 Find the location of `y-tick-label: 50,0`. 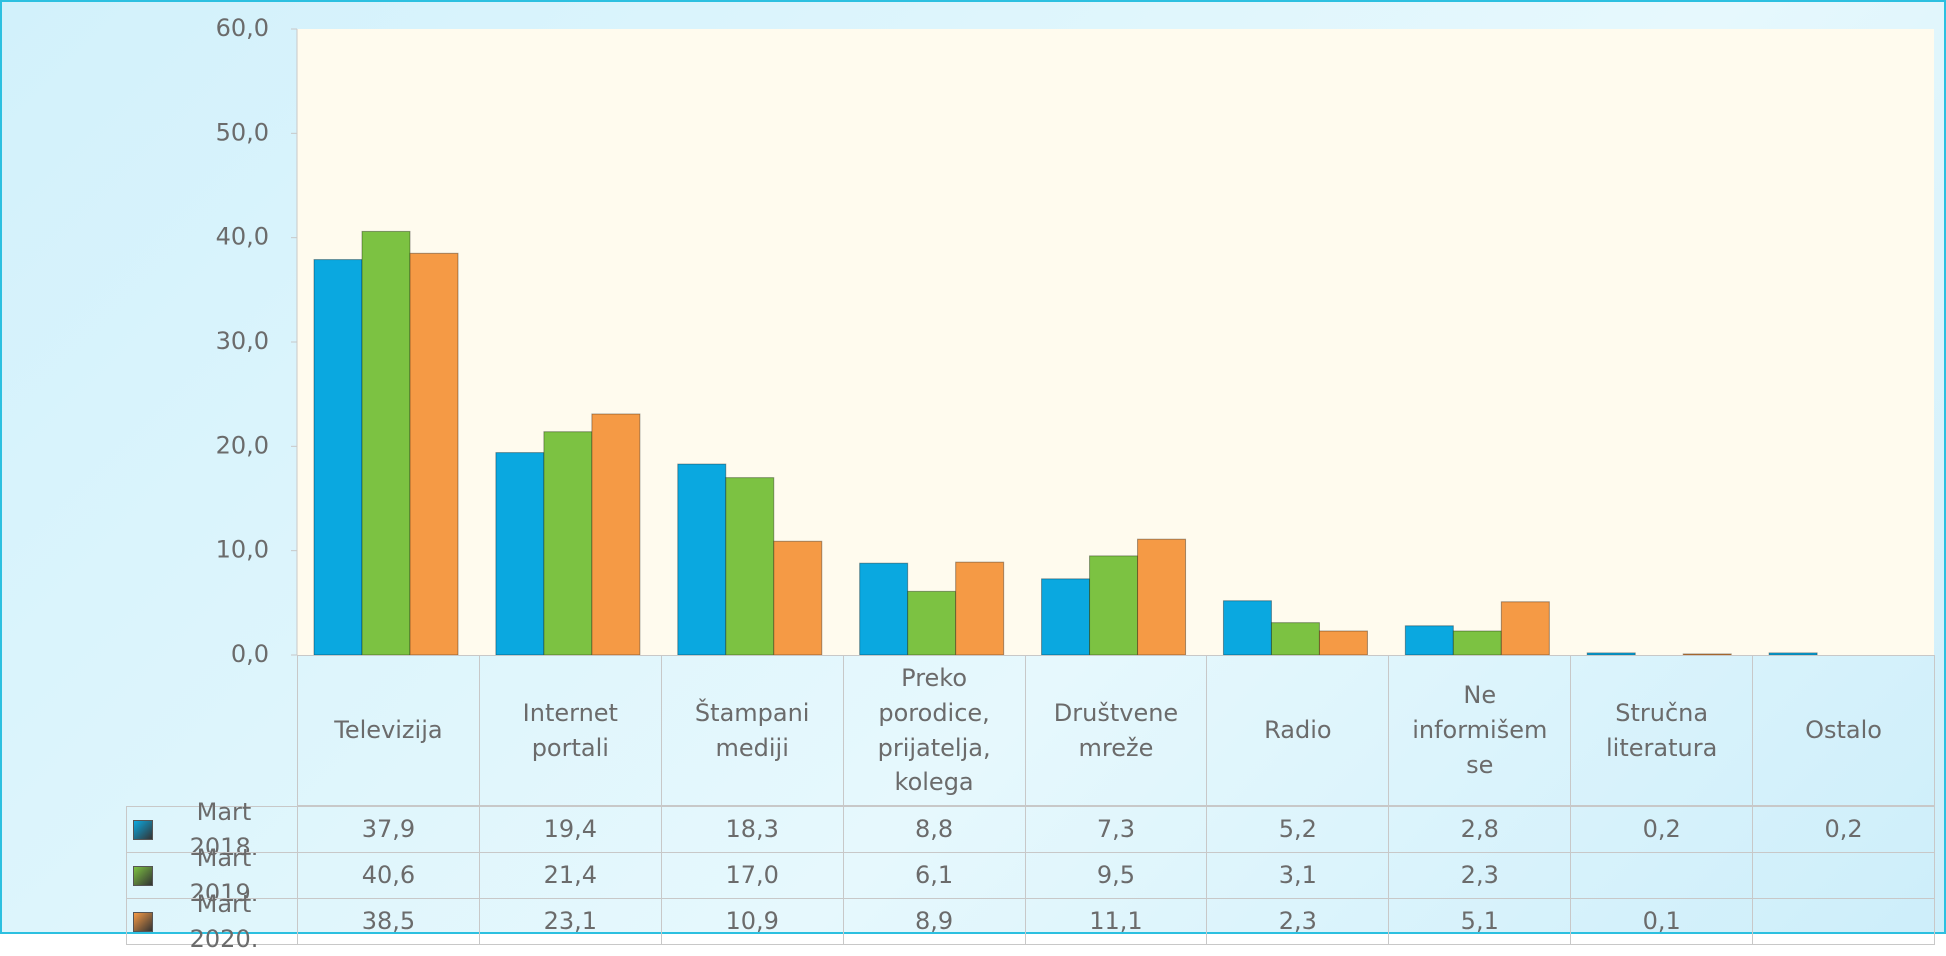

y-tick-label: 50,0 is located at coordinates (242, 132).